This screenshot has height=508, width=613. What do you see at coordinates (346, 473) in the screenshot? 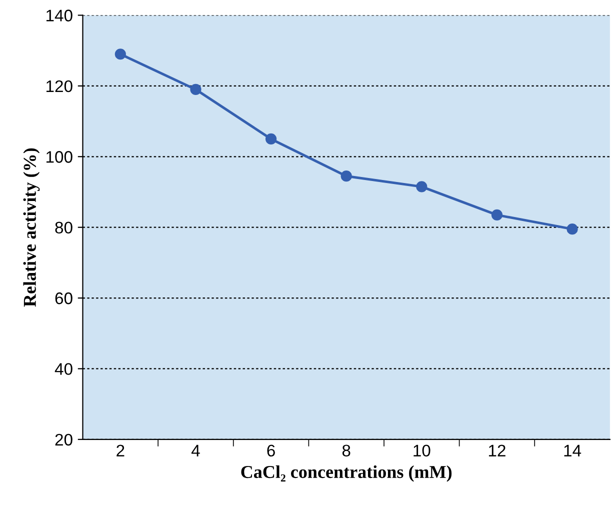
I see `x-axis-title: CaCl₂ concentrations (mM)` at bounding box center [346, 473].